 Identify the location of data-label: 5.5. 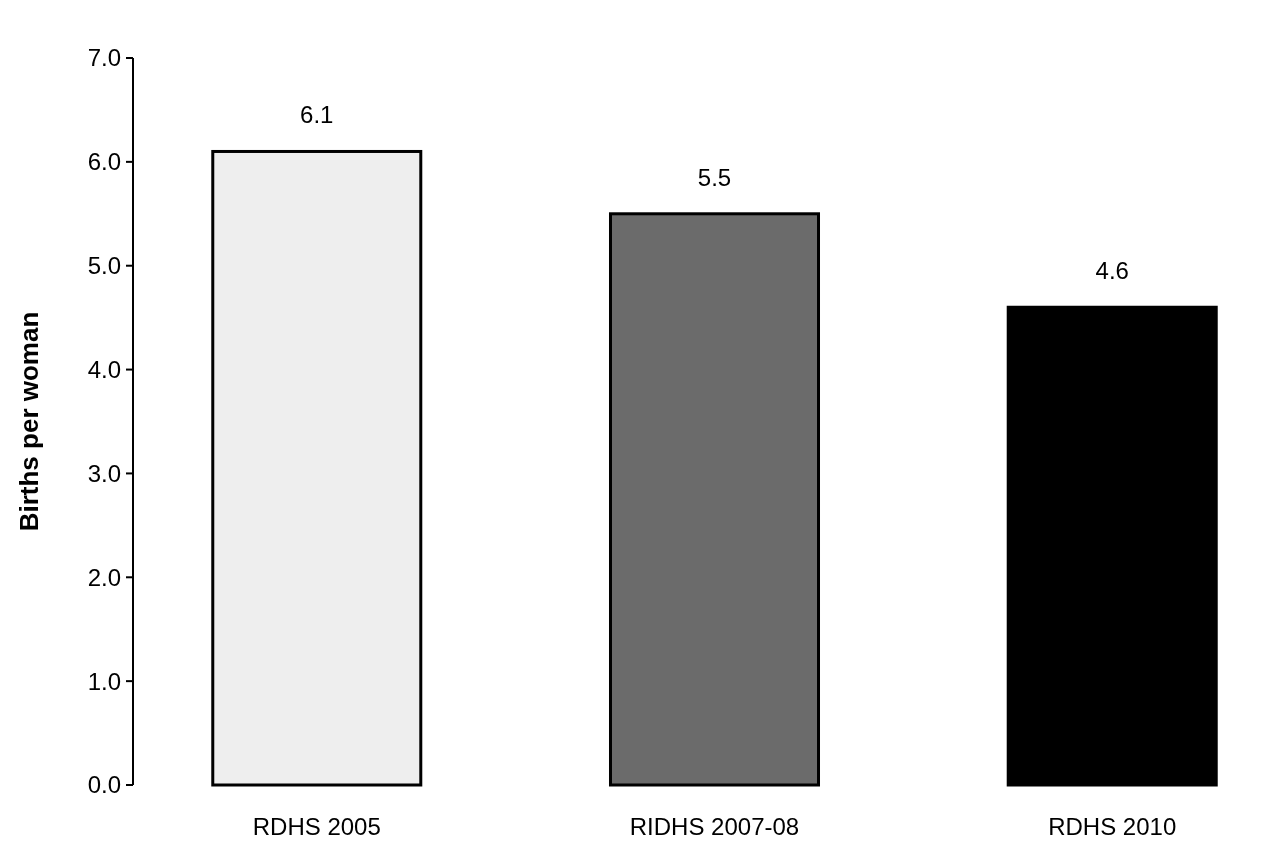
(714, 177).